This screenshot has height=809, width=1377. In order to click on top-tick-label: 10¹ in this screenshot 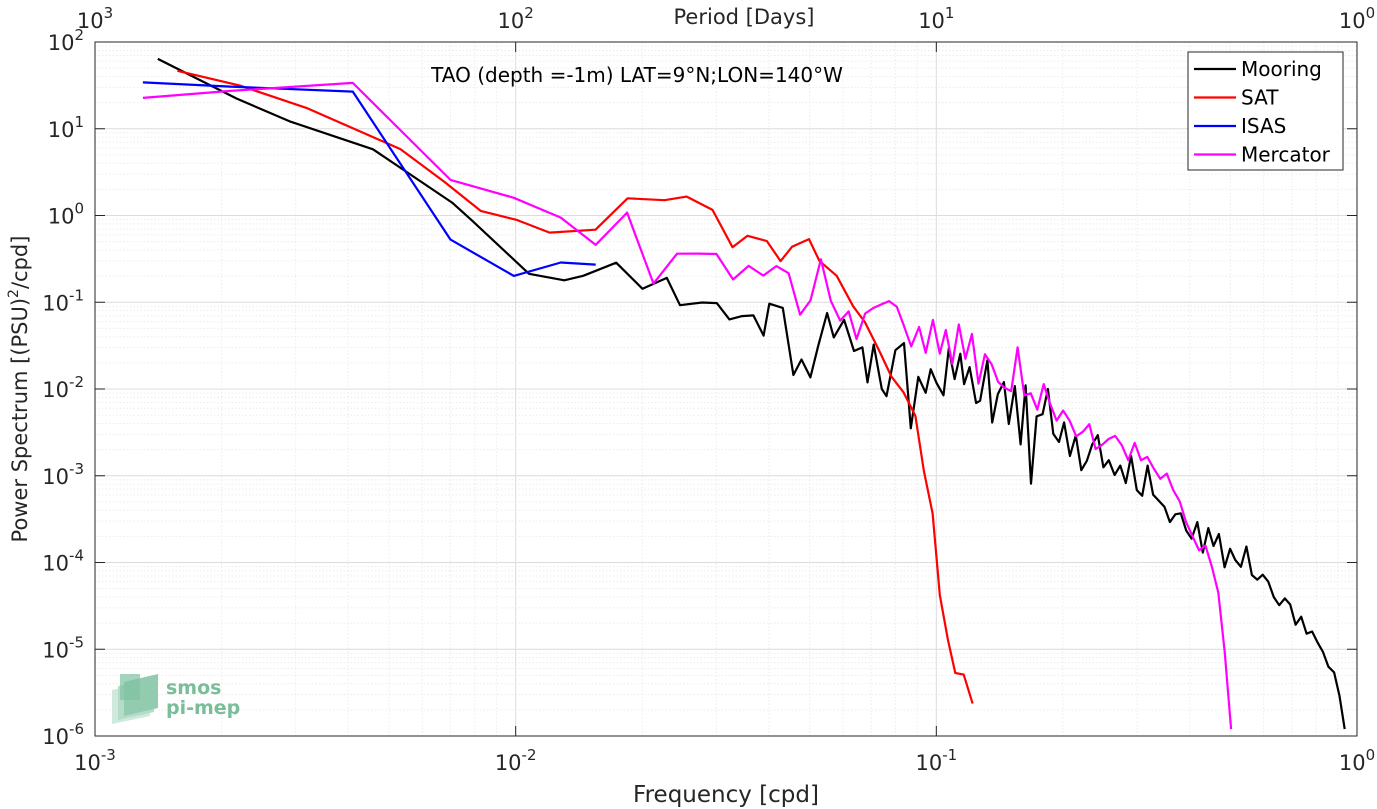, I will do `click(936, 18)`.